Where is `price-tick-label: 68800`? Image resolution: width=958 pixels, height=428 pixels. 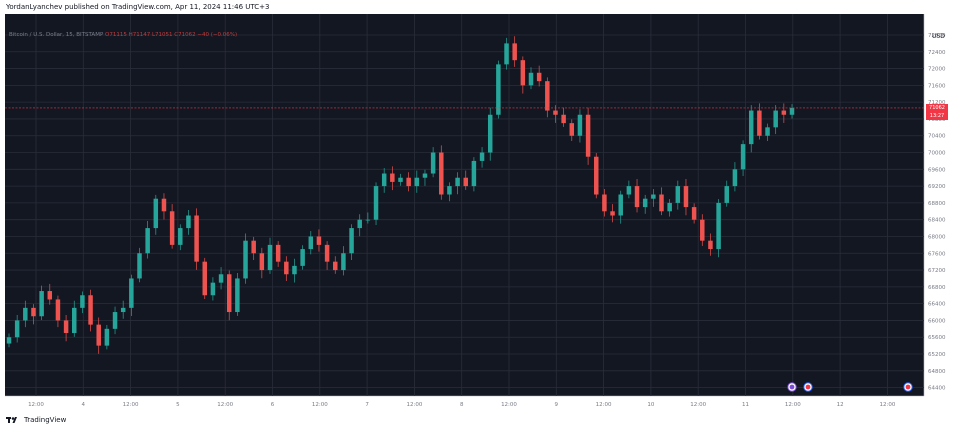 price-tick-label: 68800 is located at coordinates (937, 204).